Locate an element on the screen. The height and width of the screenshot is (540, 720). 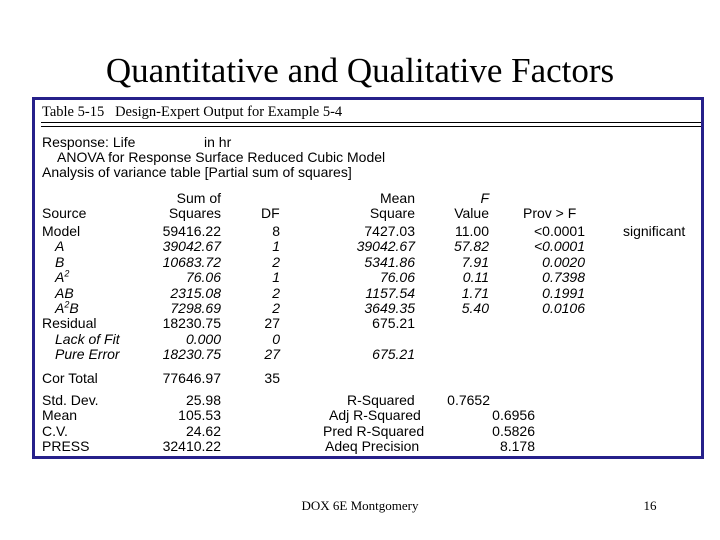
row-mean-square: 5341.86 is located at coordinates (389, 261).